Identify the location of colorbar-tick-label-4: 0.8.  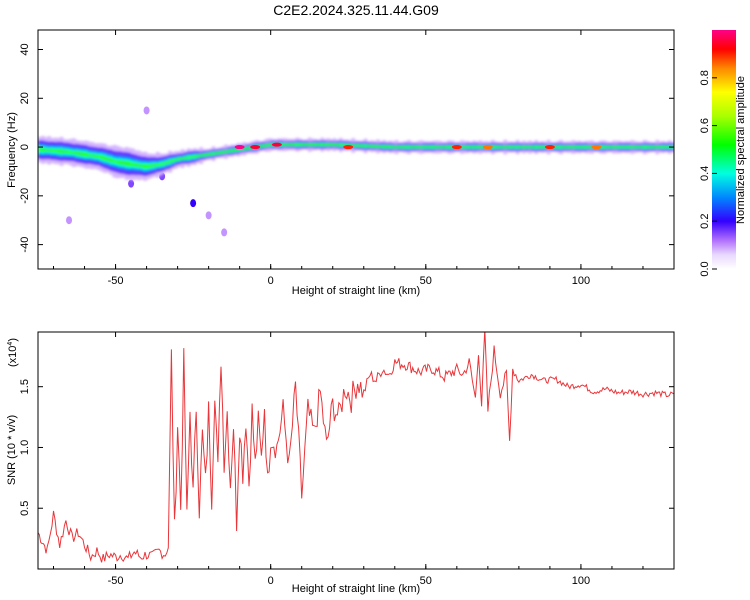
(705, 77).